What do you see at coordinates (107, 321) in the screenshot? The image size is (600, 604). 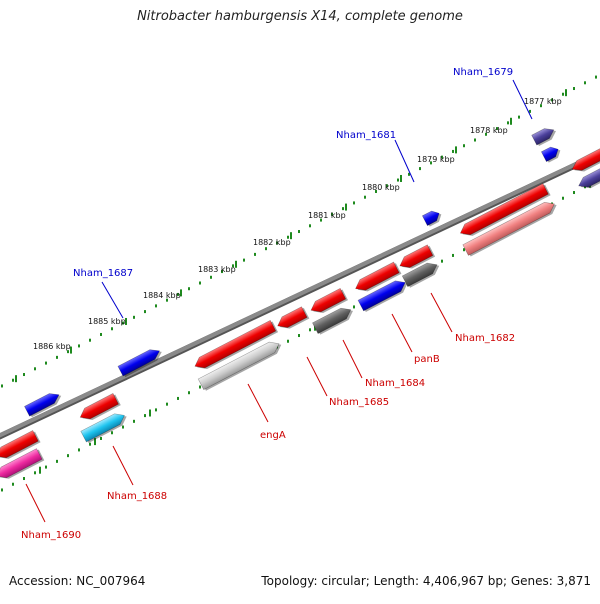 I see `scale-label: 1885 kbp` at bounding box center [107, 321].